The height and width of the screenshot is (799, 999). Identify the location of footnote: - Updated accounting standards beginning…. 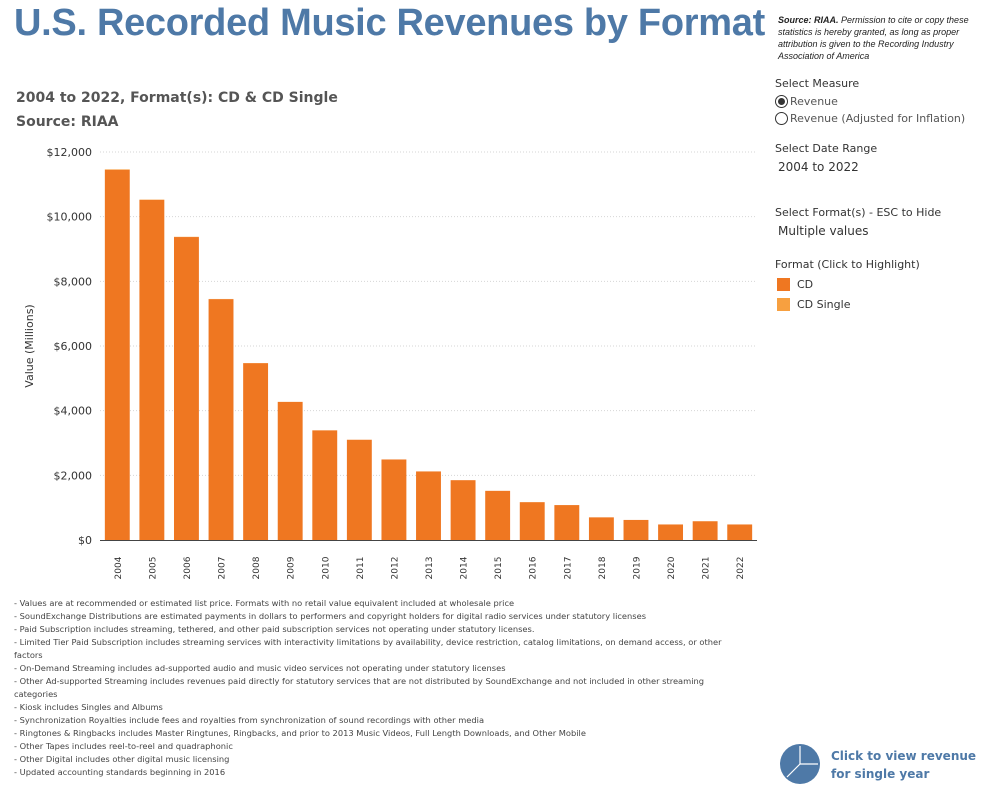
(120, 772).